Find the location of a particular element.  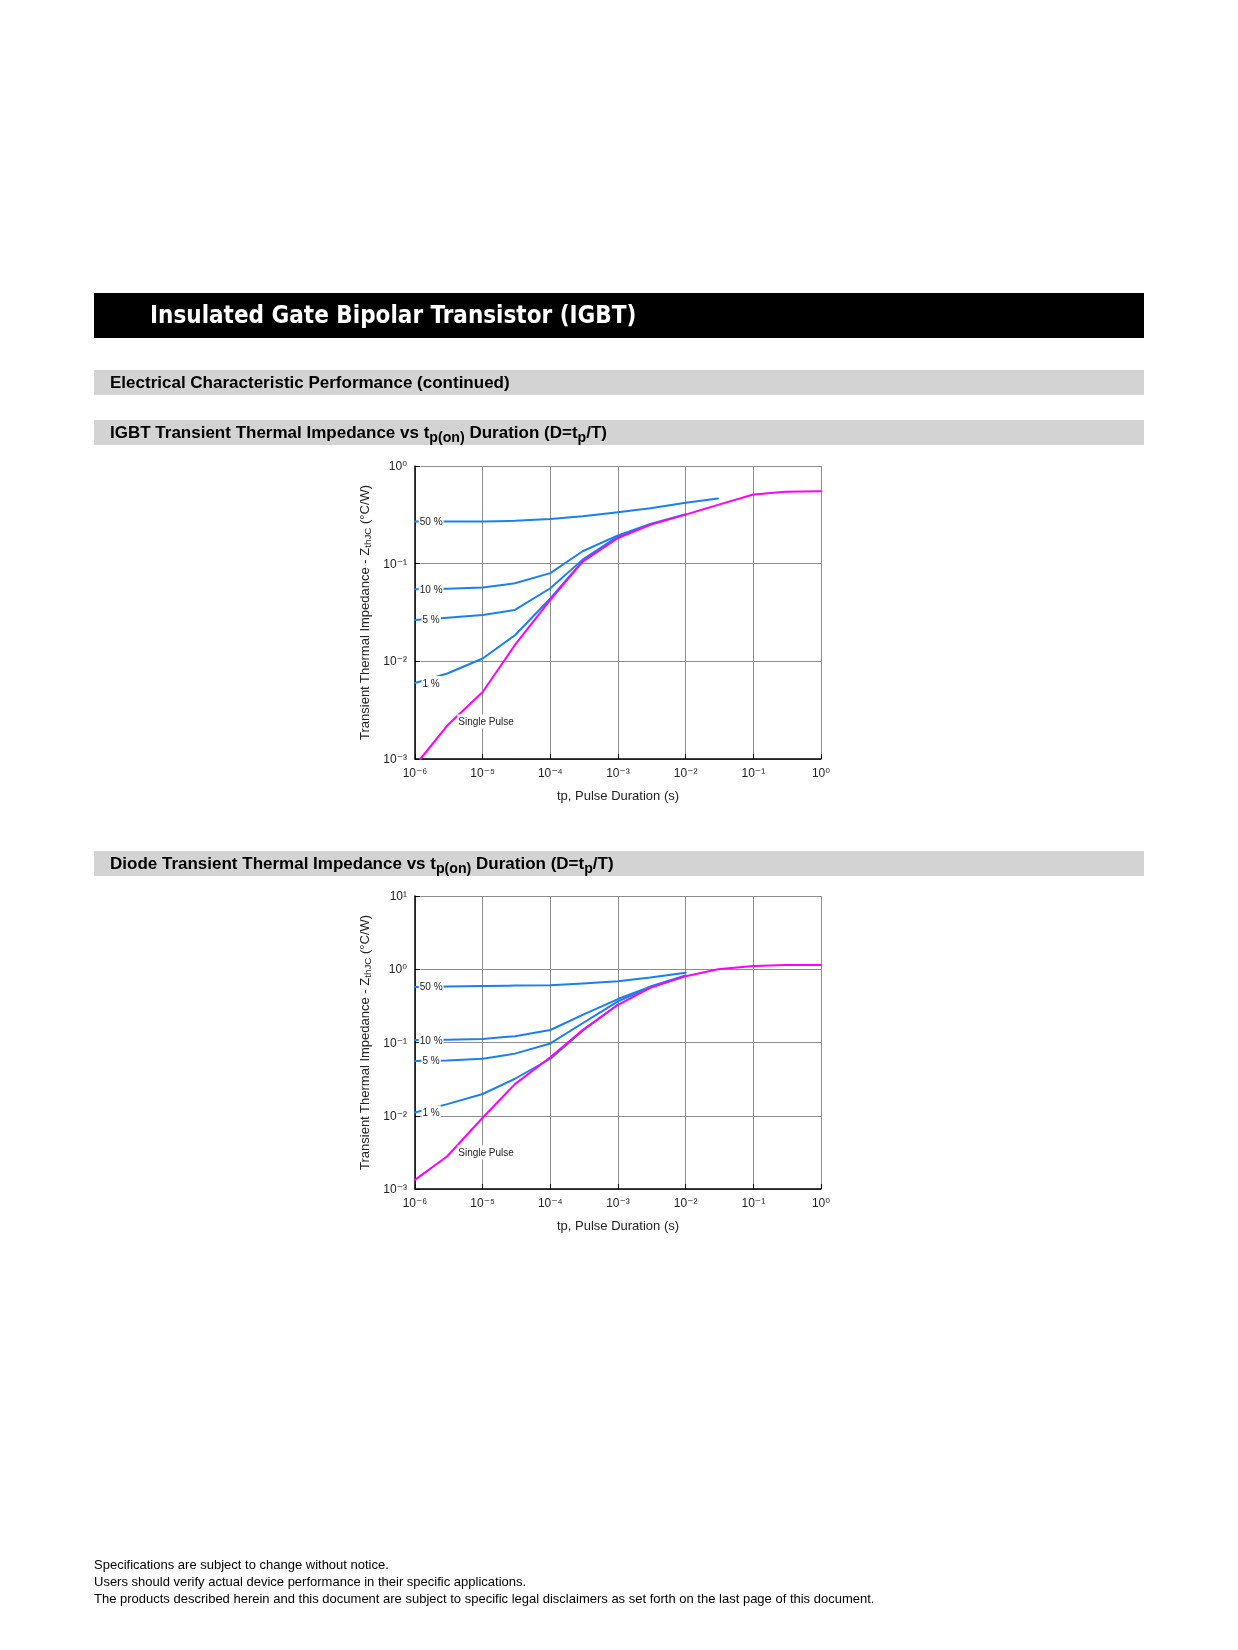

y-tick-label: 10¹ is located at coordinates (398, 896).